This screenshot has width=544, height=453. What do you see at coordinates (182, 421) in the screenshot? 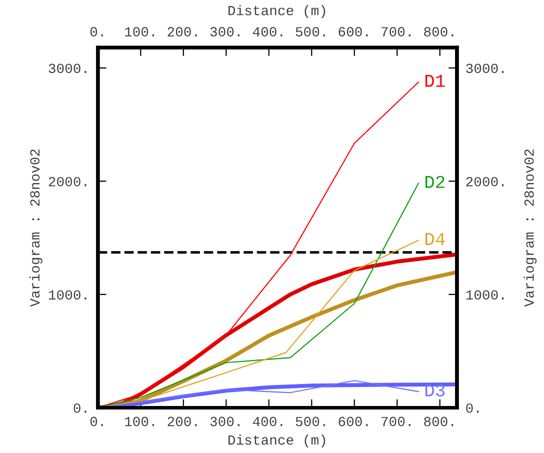
I see `x-tick-label: 200.` at bounding box center [182, 421].